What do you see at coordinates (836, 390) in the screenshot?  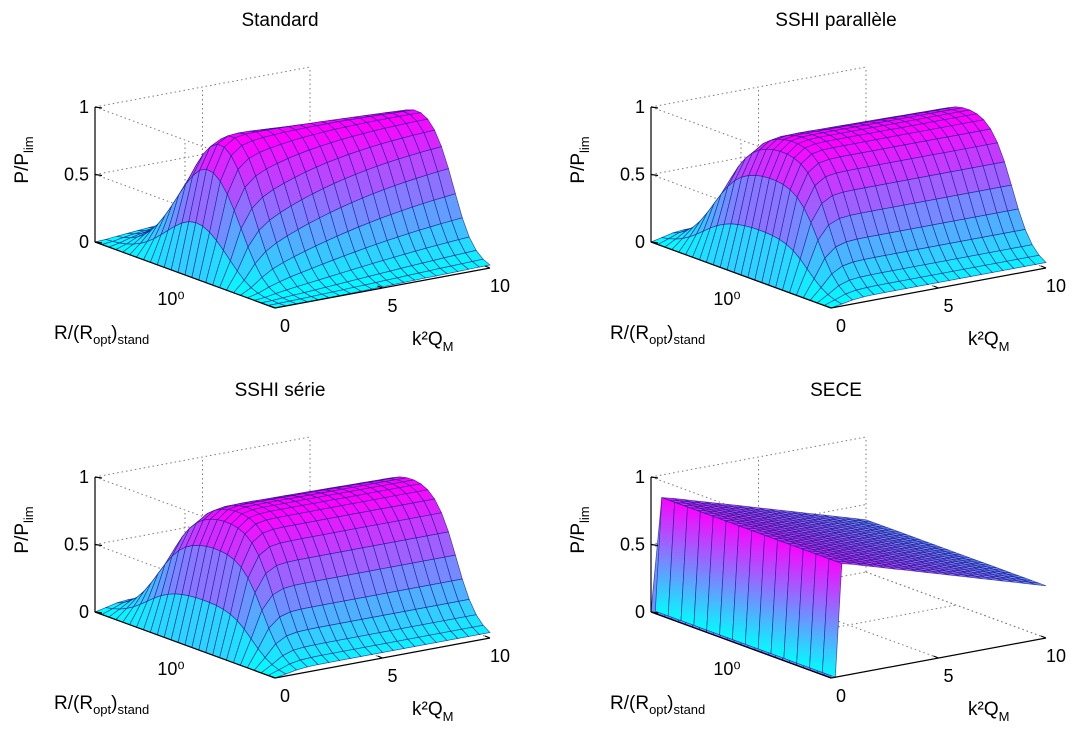 I see `chart-title: SECE` at bounding box center [836, 390].